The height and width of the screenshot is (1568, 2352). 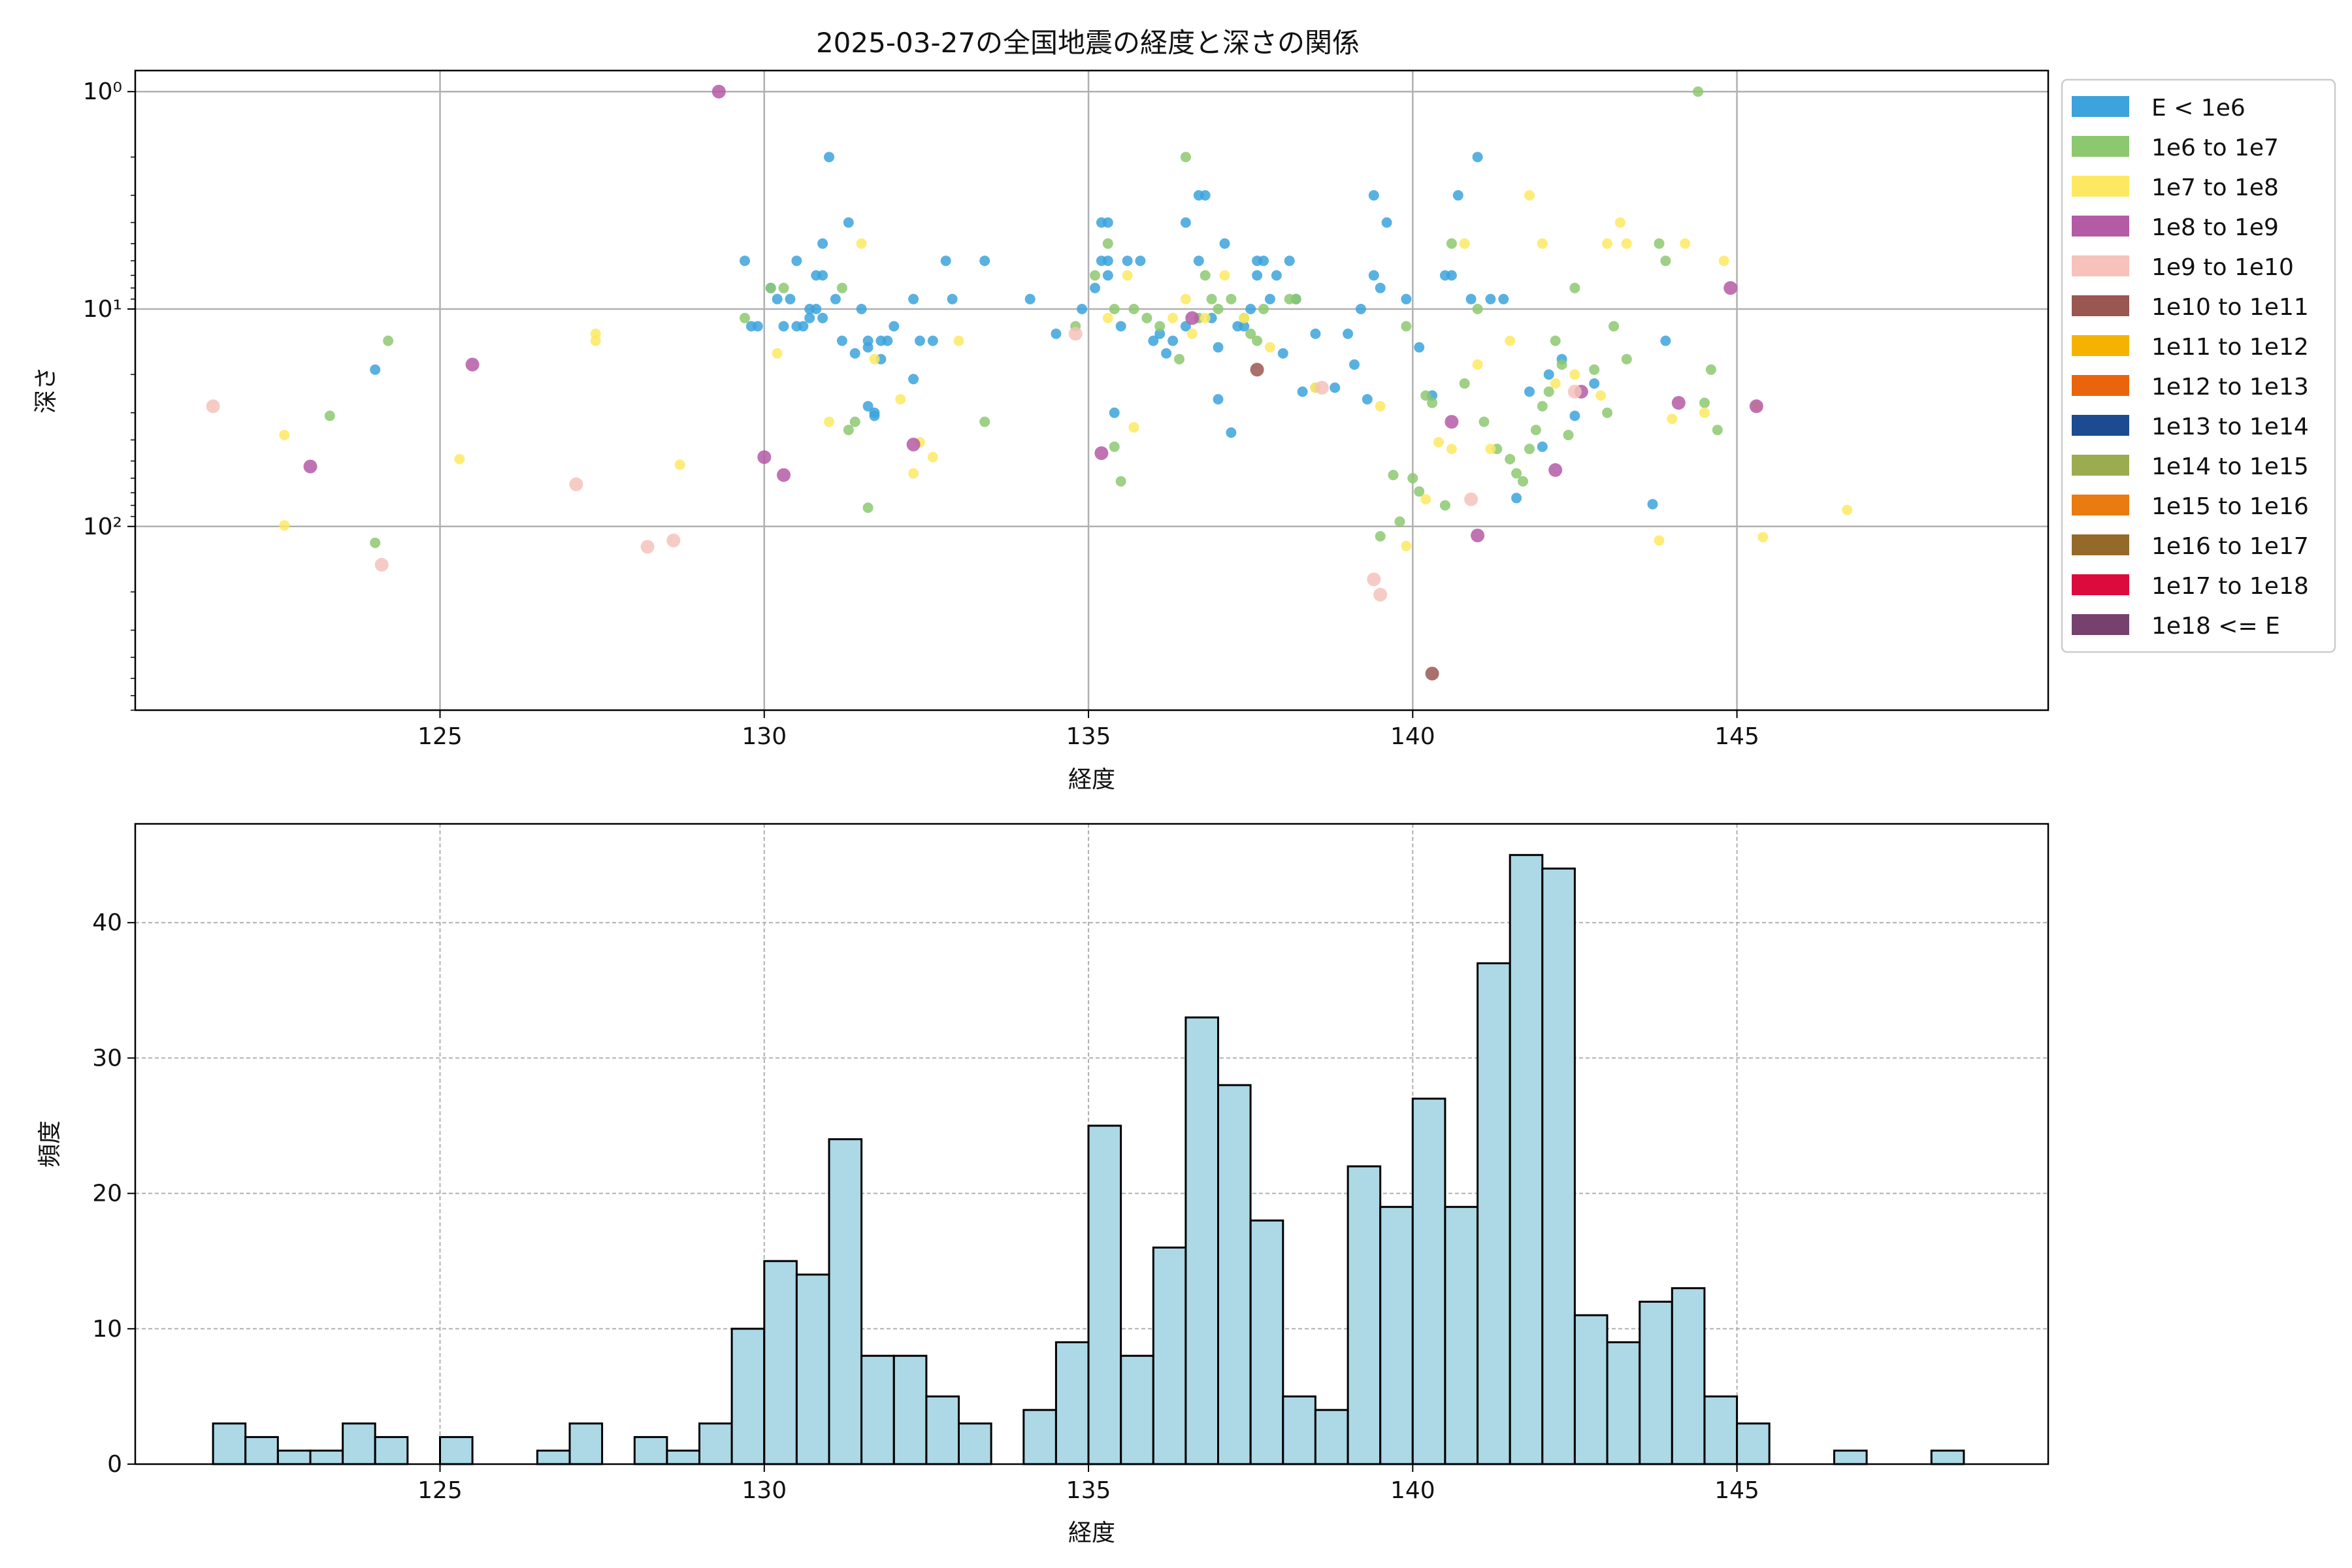 I want to click on legend-label: E < 1e6, so click(x=2198, y=108).